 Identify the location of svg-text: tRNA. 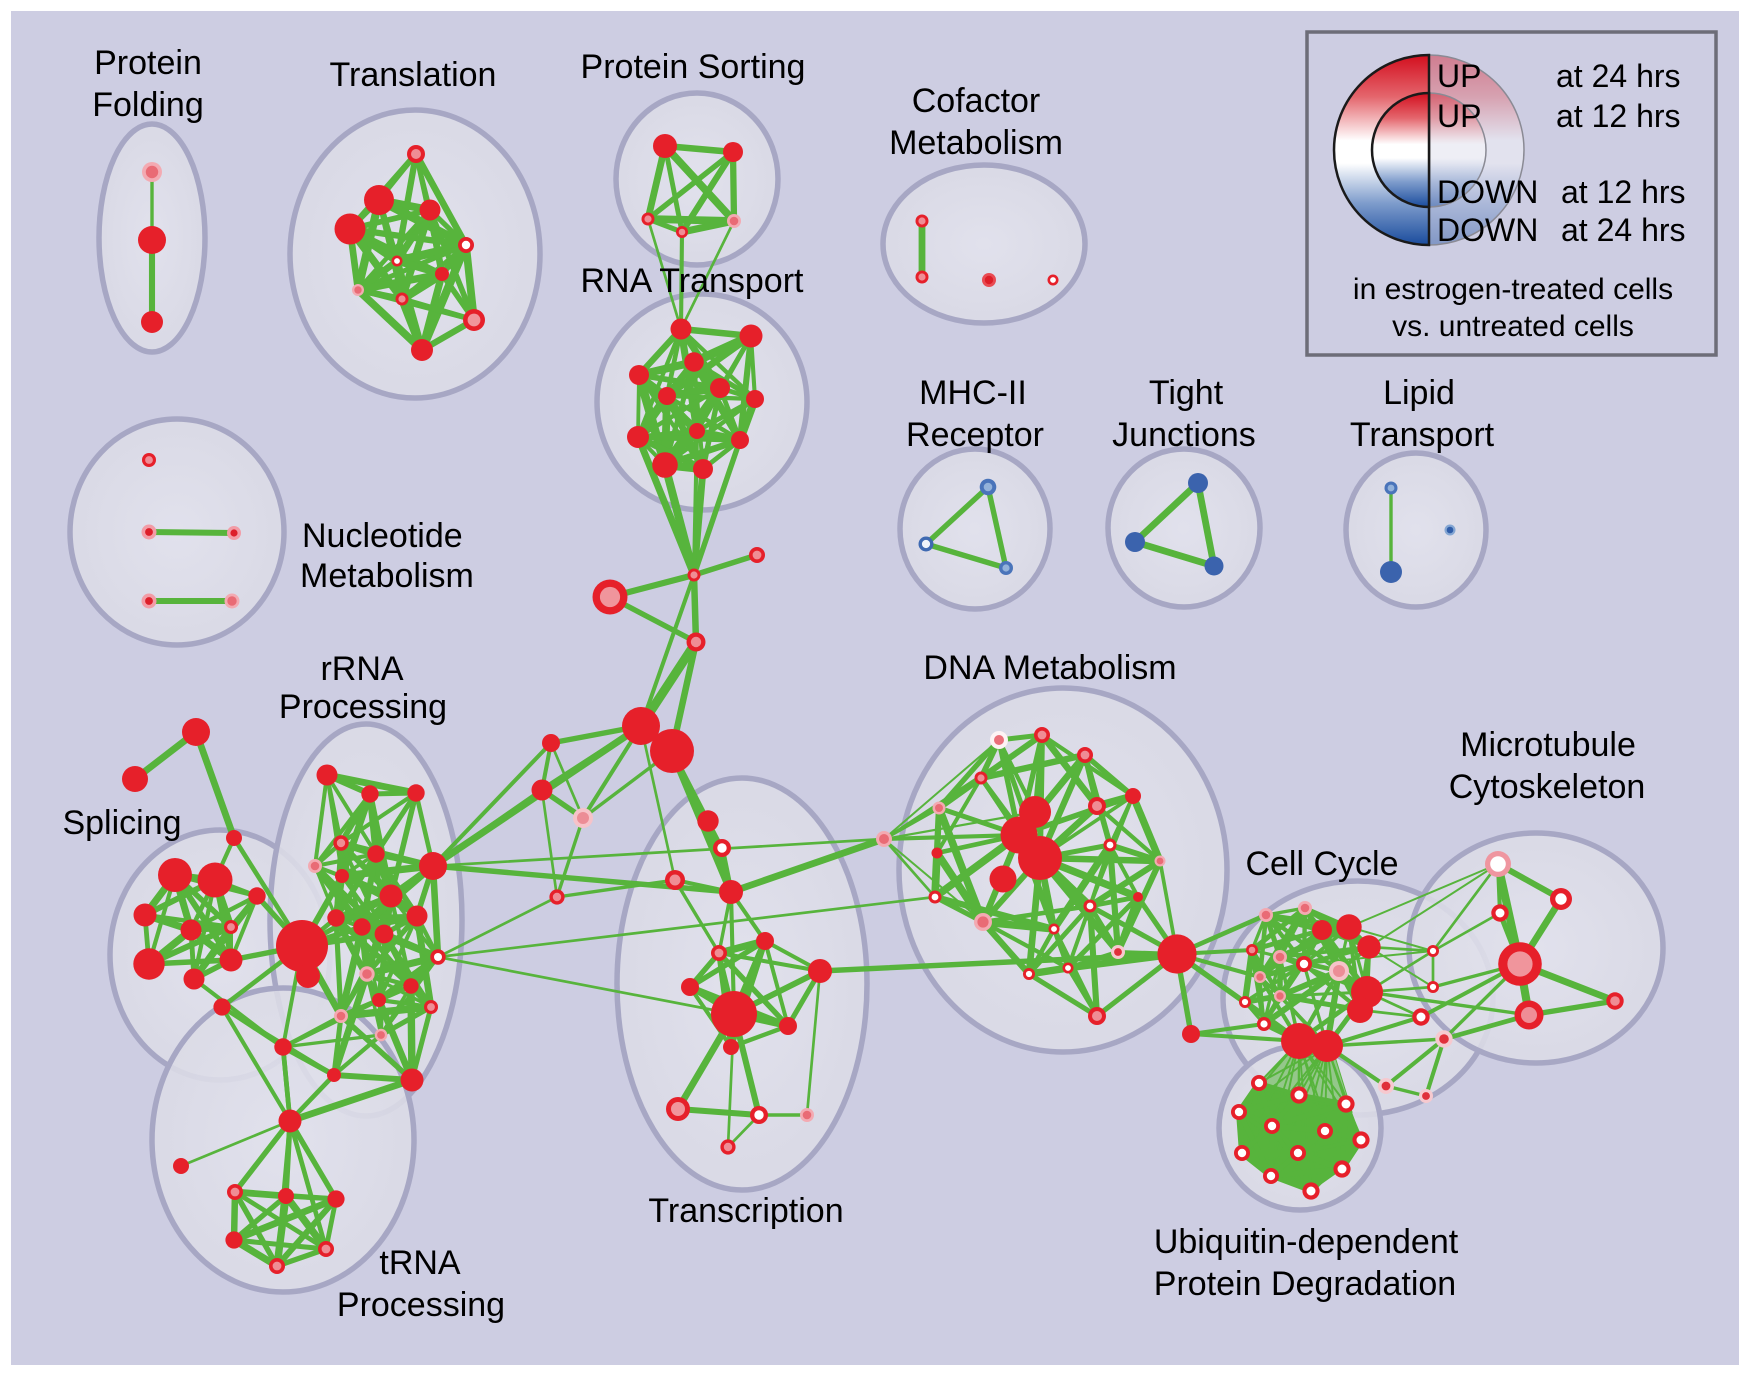
(420, 1263).